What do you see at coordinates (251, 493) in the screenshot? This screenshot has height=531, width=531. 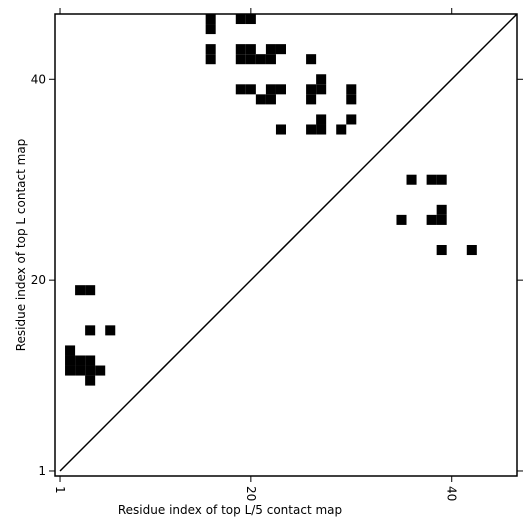 I see `x-tick-label: 20` at bounding box center [251, 493].